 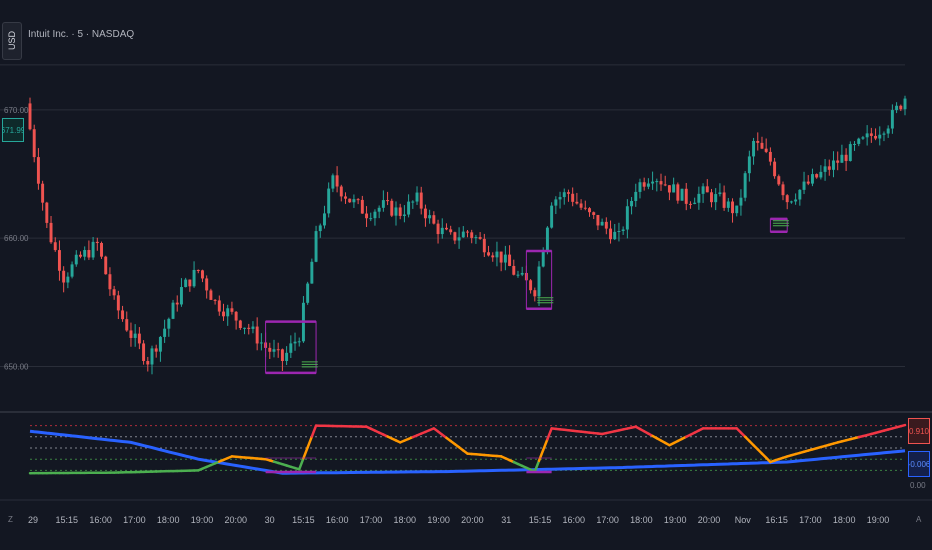 What do you see at coordinates (540, 520) in the screenshot?
I see `time-tick-label: 15:15` at bounding box center [540, 520].